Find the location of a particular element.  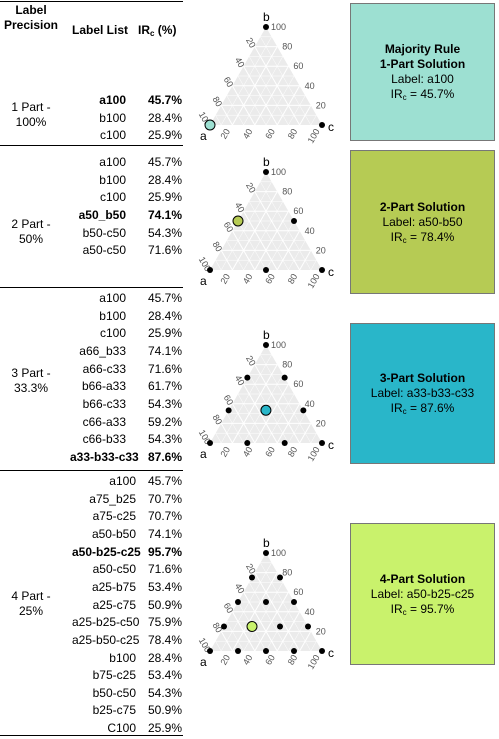

solution-irc: IRc = 95.7% is located at coordinates (423, 609).